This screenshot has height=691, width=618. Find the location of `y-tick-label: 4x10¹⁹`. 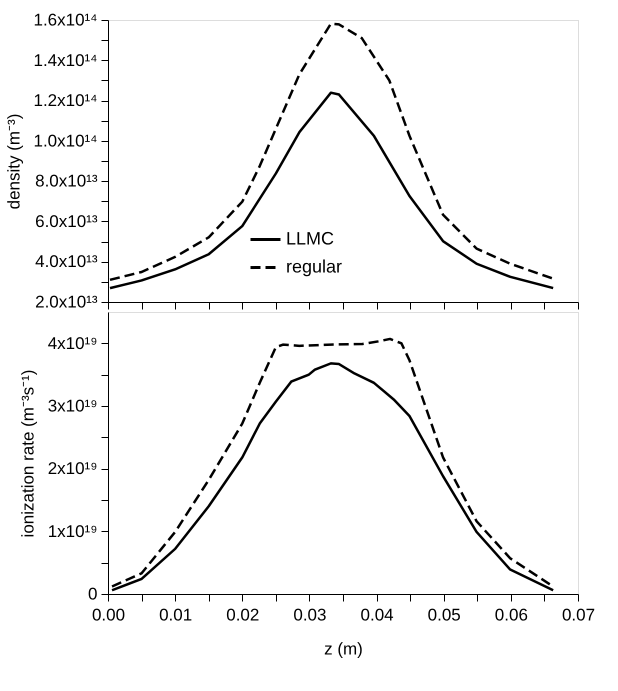

y-tick-label: 4x10¹⁹ is located at coordinates (73, 343).